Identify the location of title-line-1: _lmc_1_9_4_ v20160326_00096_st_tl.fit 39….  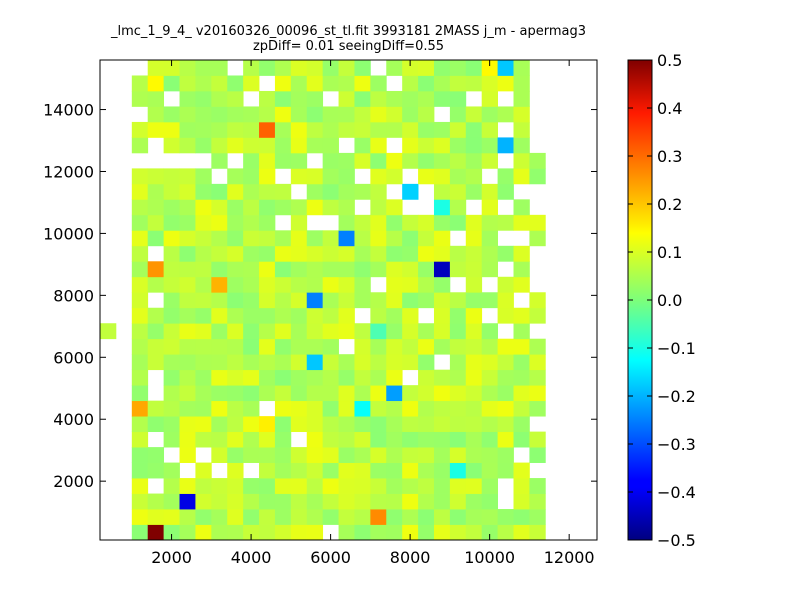
(348, 31).